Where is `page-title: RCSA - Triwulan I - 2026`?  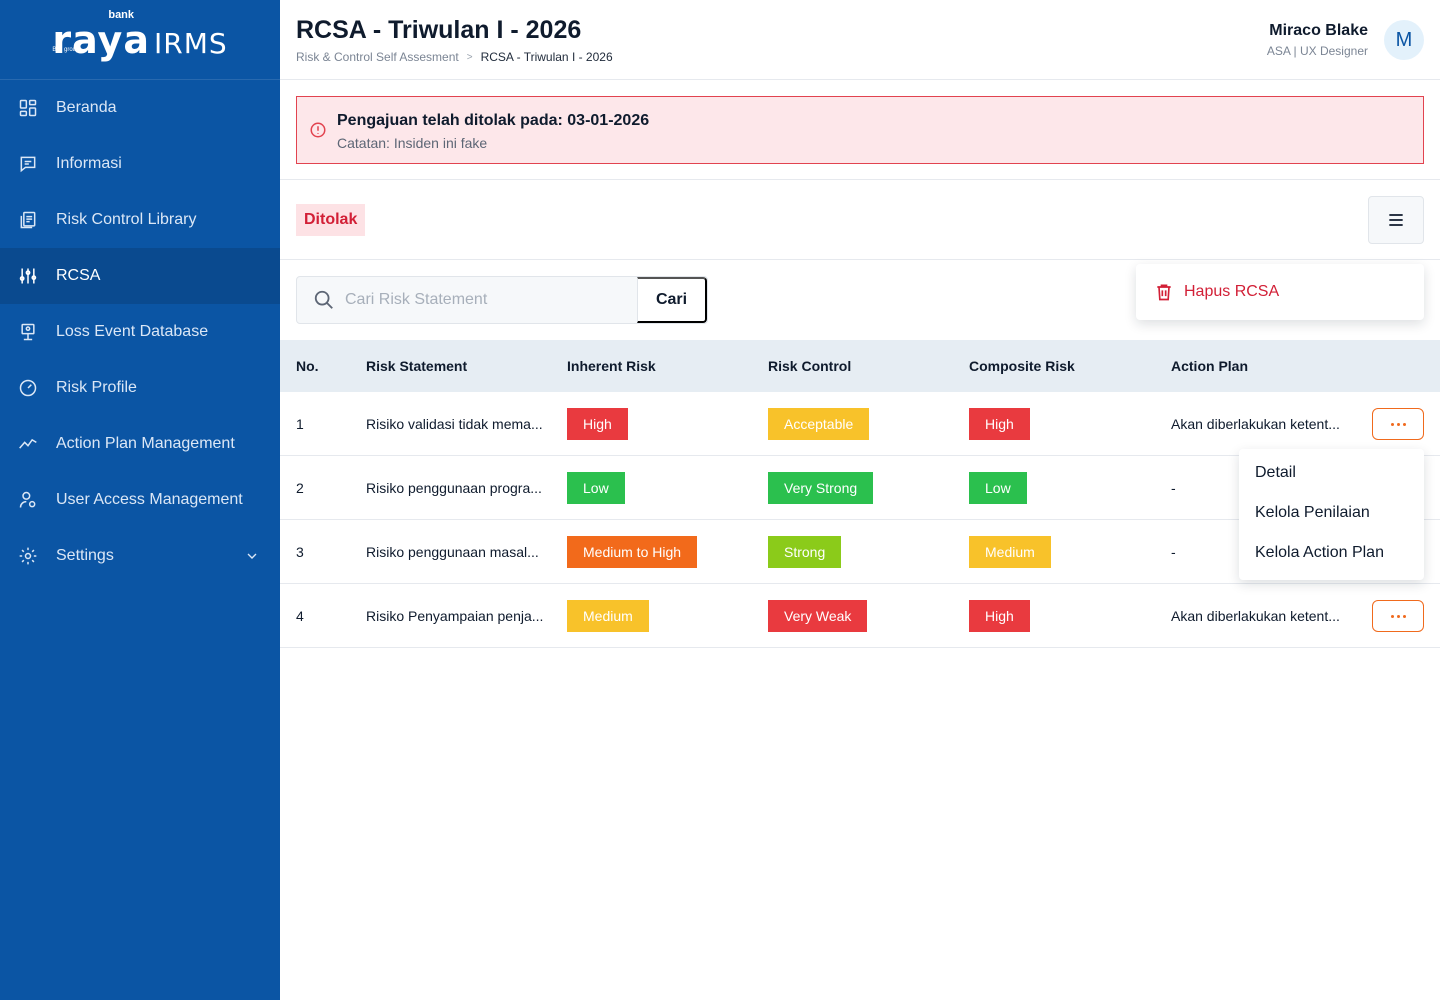 page-title: RCSA - Triwulan I - 2026 is located at coordinates (439, 30).